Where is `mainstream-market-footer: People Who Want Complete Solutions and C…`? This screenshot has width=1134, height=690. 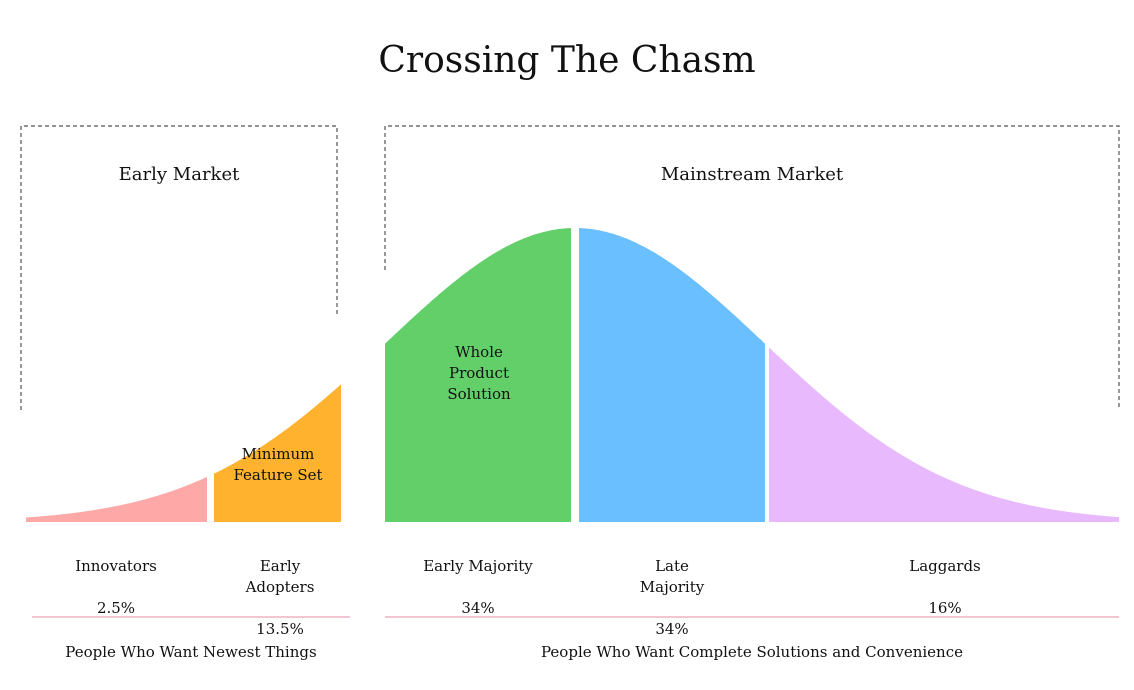
mainstream-market-footer: People Who Want Complete Solutions and C… is located at coordinates (752, 652).